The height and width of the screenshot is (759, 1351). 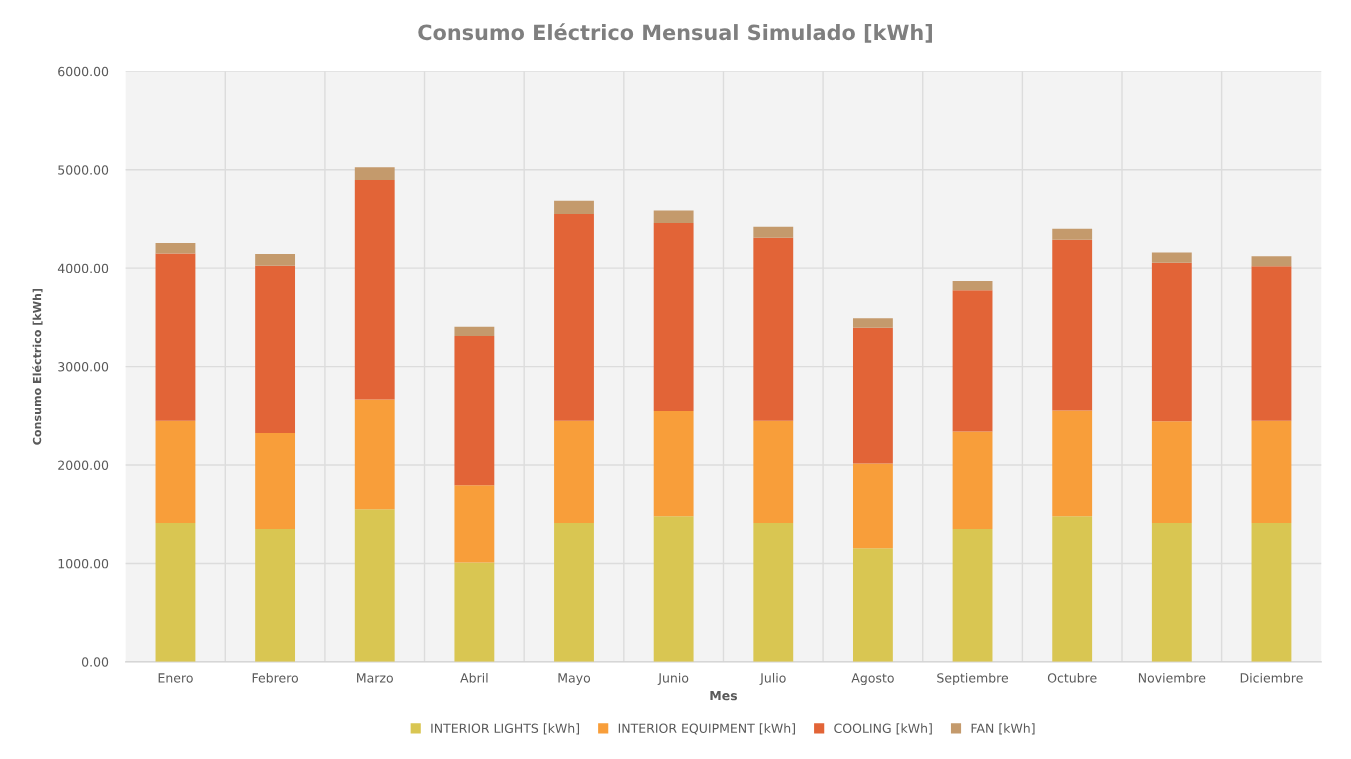 What do you see at coordinates (95, 662) in the screenshot?
I see `y-tick-label: 0.00` at bounding box center [95, 662].